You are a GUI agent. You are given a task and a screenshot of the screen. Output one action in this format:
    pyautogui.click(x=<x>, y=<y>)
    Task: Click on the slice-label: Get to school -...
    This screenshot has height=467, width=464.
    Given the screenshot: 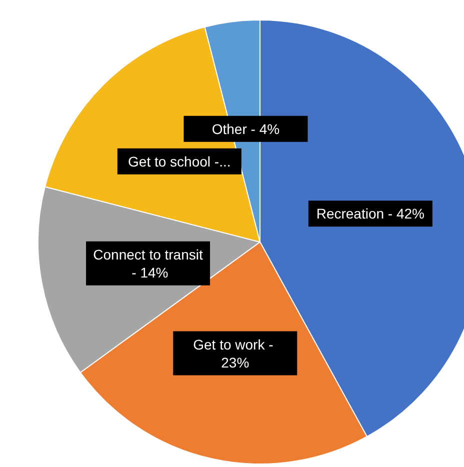 What is the action you would take?
    pyautogui.click(x=179, y=161)
    